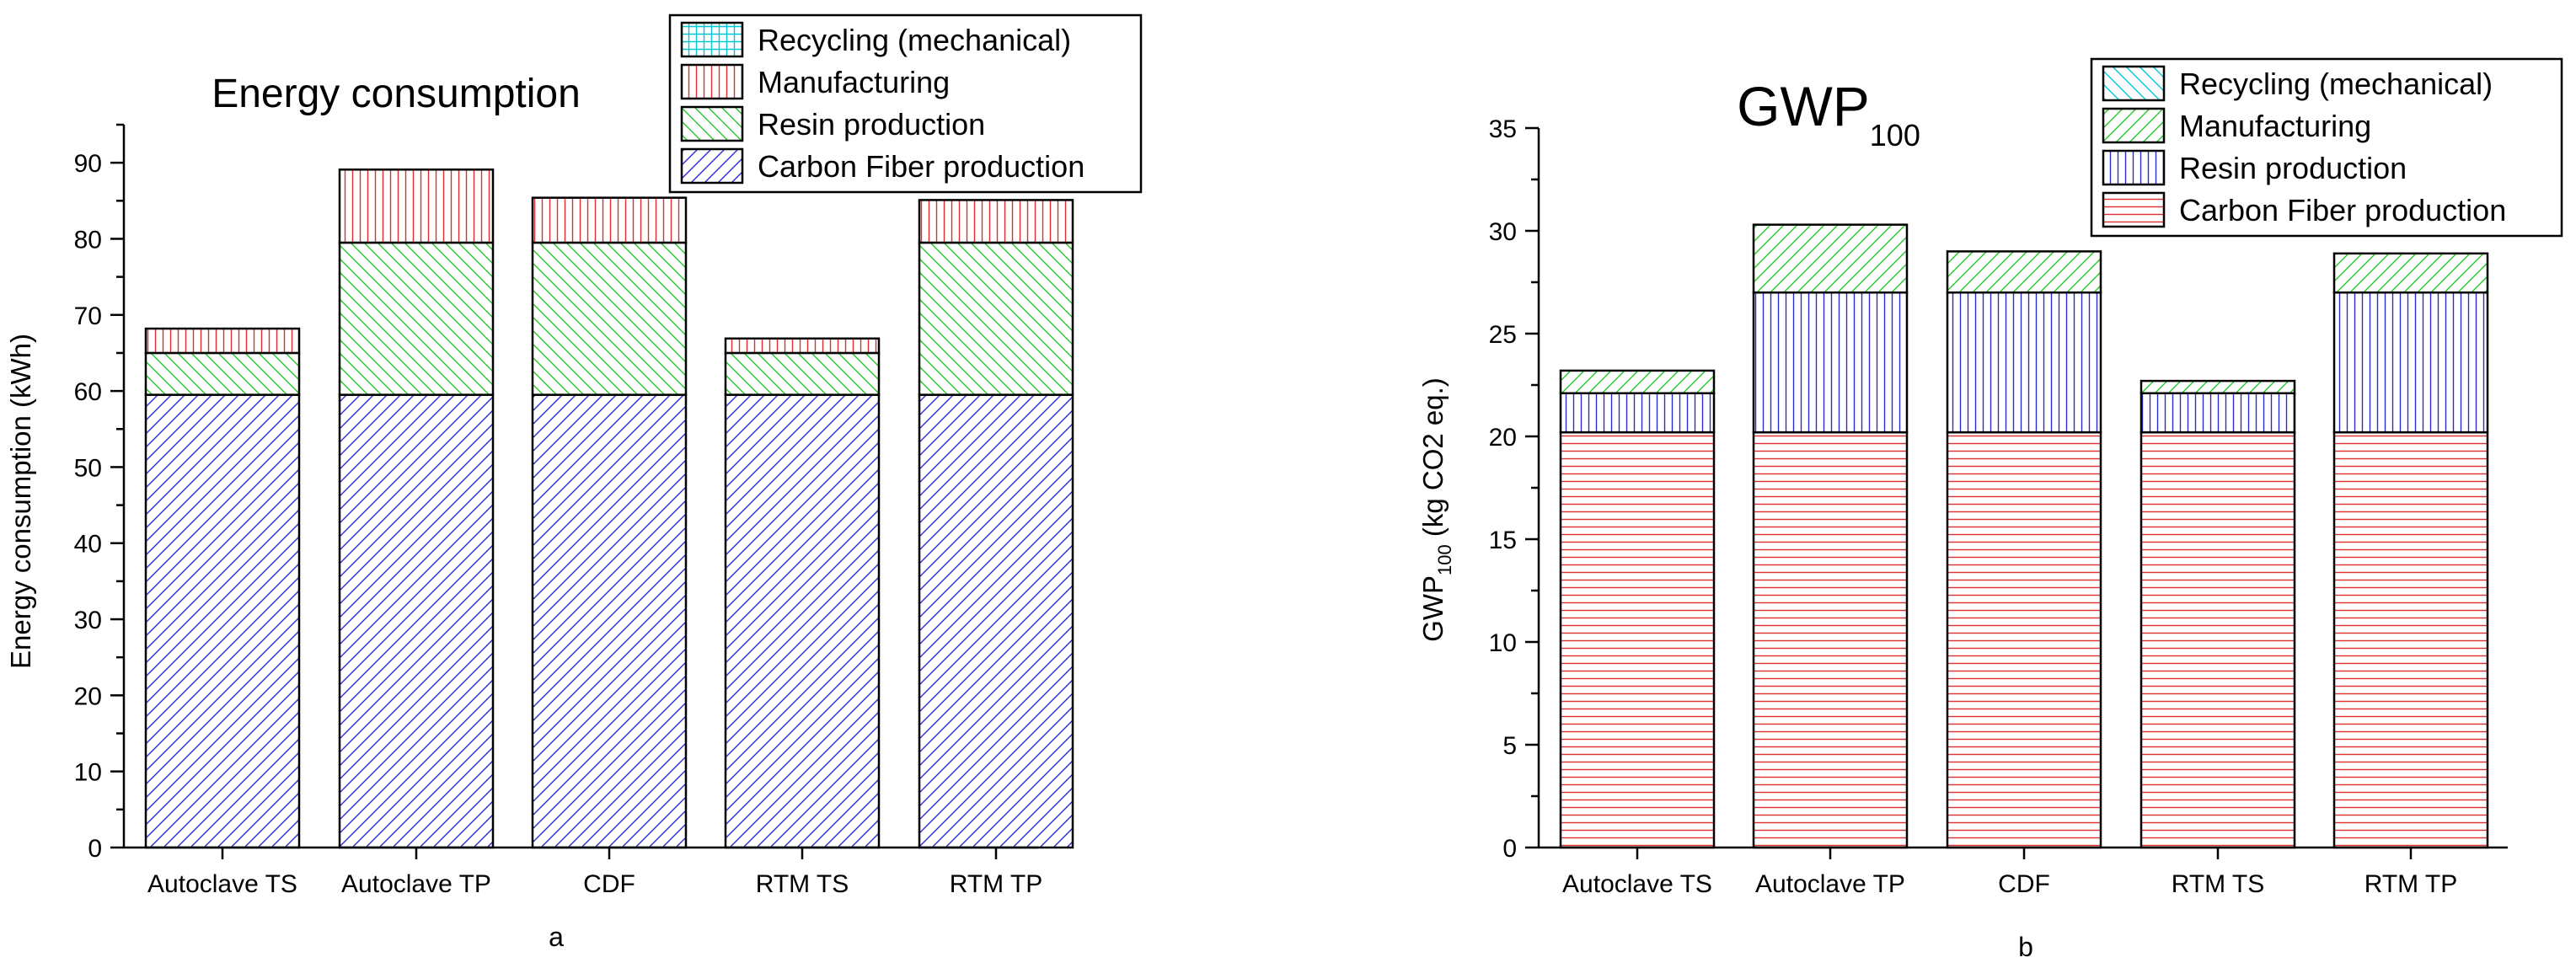  What do you see at coordinates (1433, 460) in the screenshot?
I see `y-axis-label-suffix: (kg CO2 eq.)` at bounding box center [1433, 460].